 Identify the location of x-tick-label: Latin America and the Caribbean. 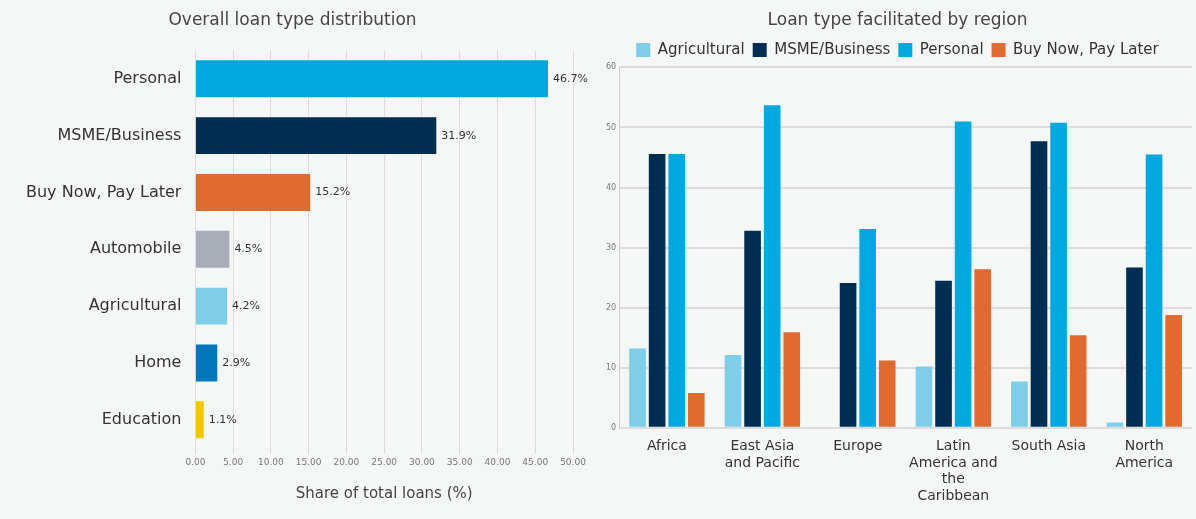
(953, 470).